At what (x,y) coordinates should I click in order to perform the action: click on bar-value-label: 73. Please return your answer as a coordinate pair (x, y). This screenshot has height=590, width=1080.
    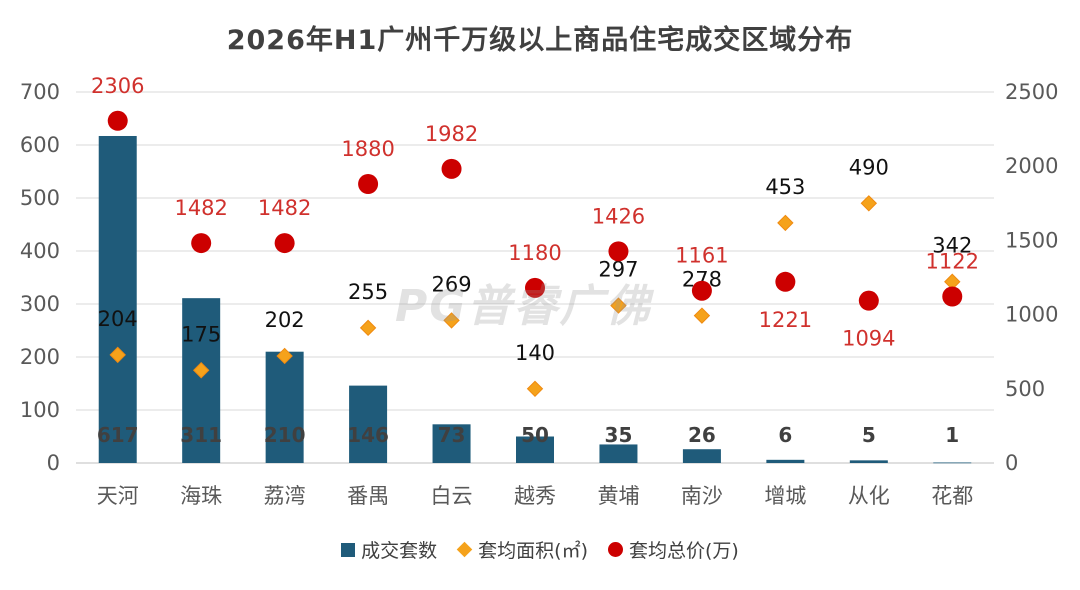
    Looking at the image, I should click on (452, 435).